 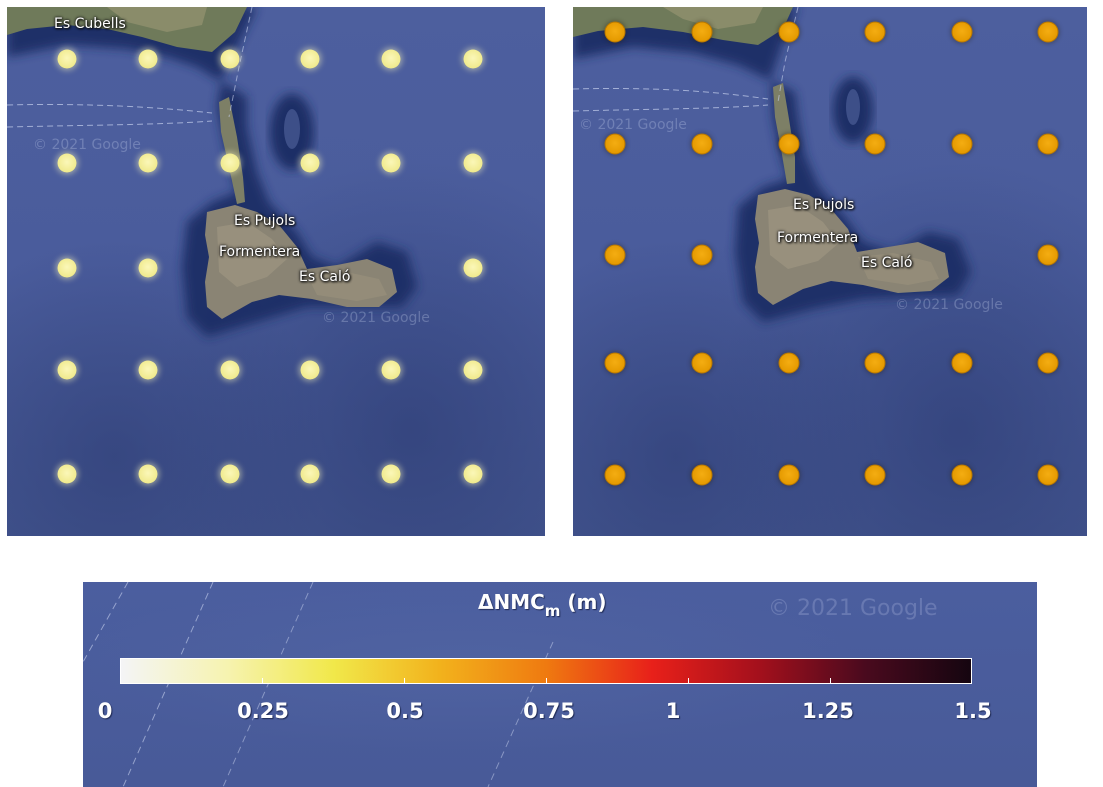 I want to click on label-es-cubells: Es Cubells, so click(x=90, y=24).